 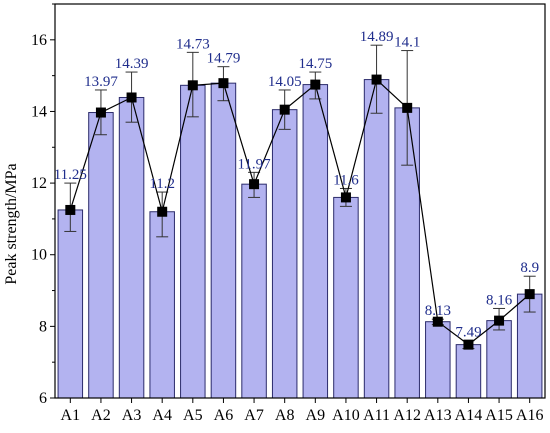 I want to click on marker-A16, so click(x=529, y=294).